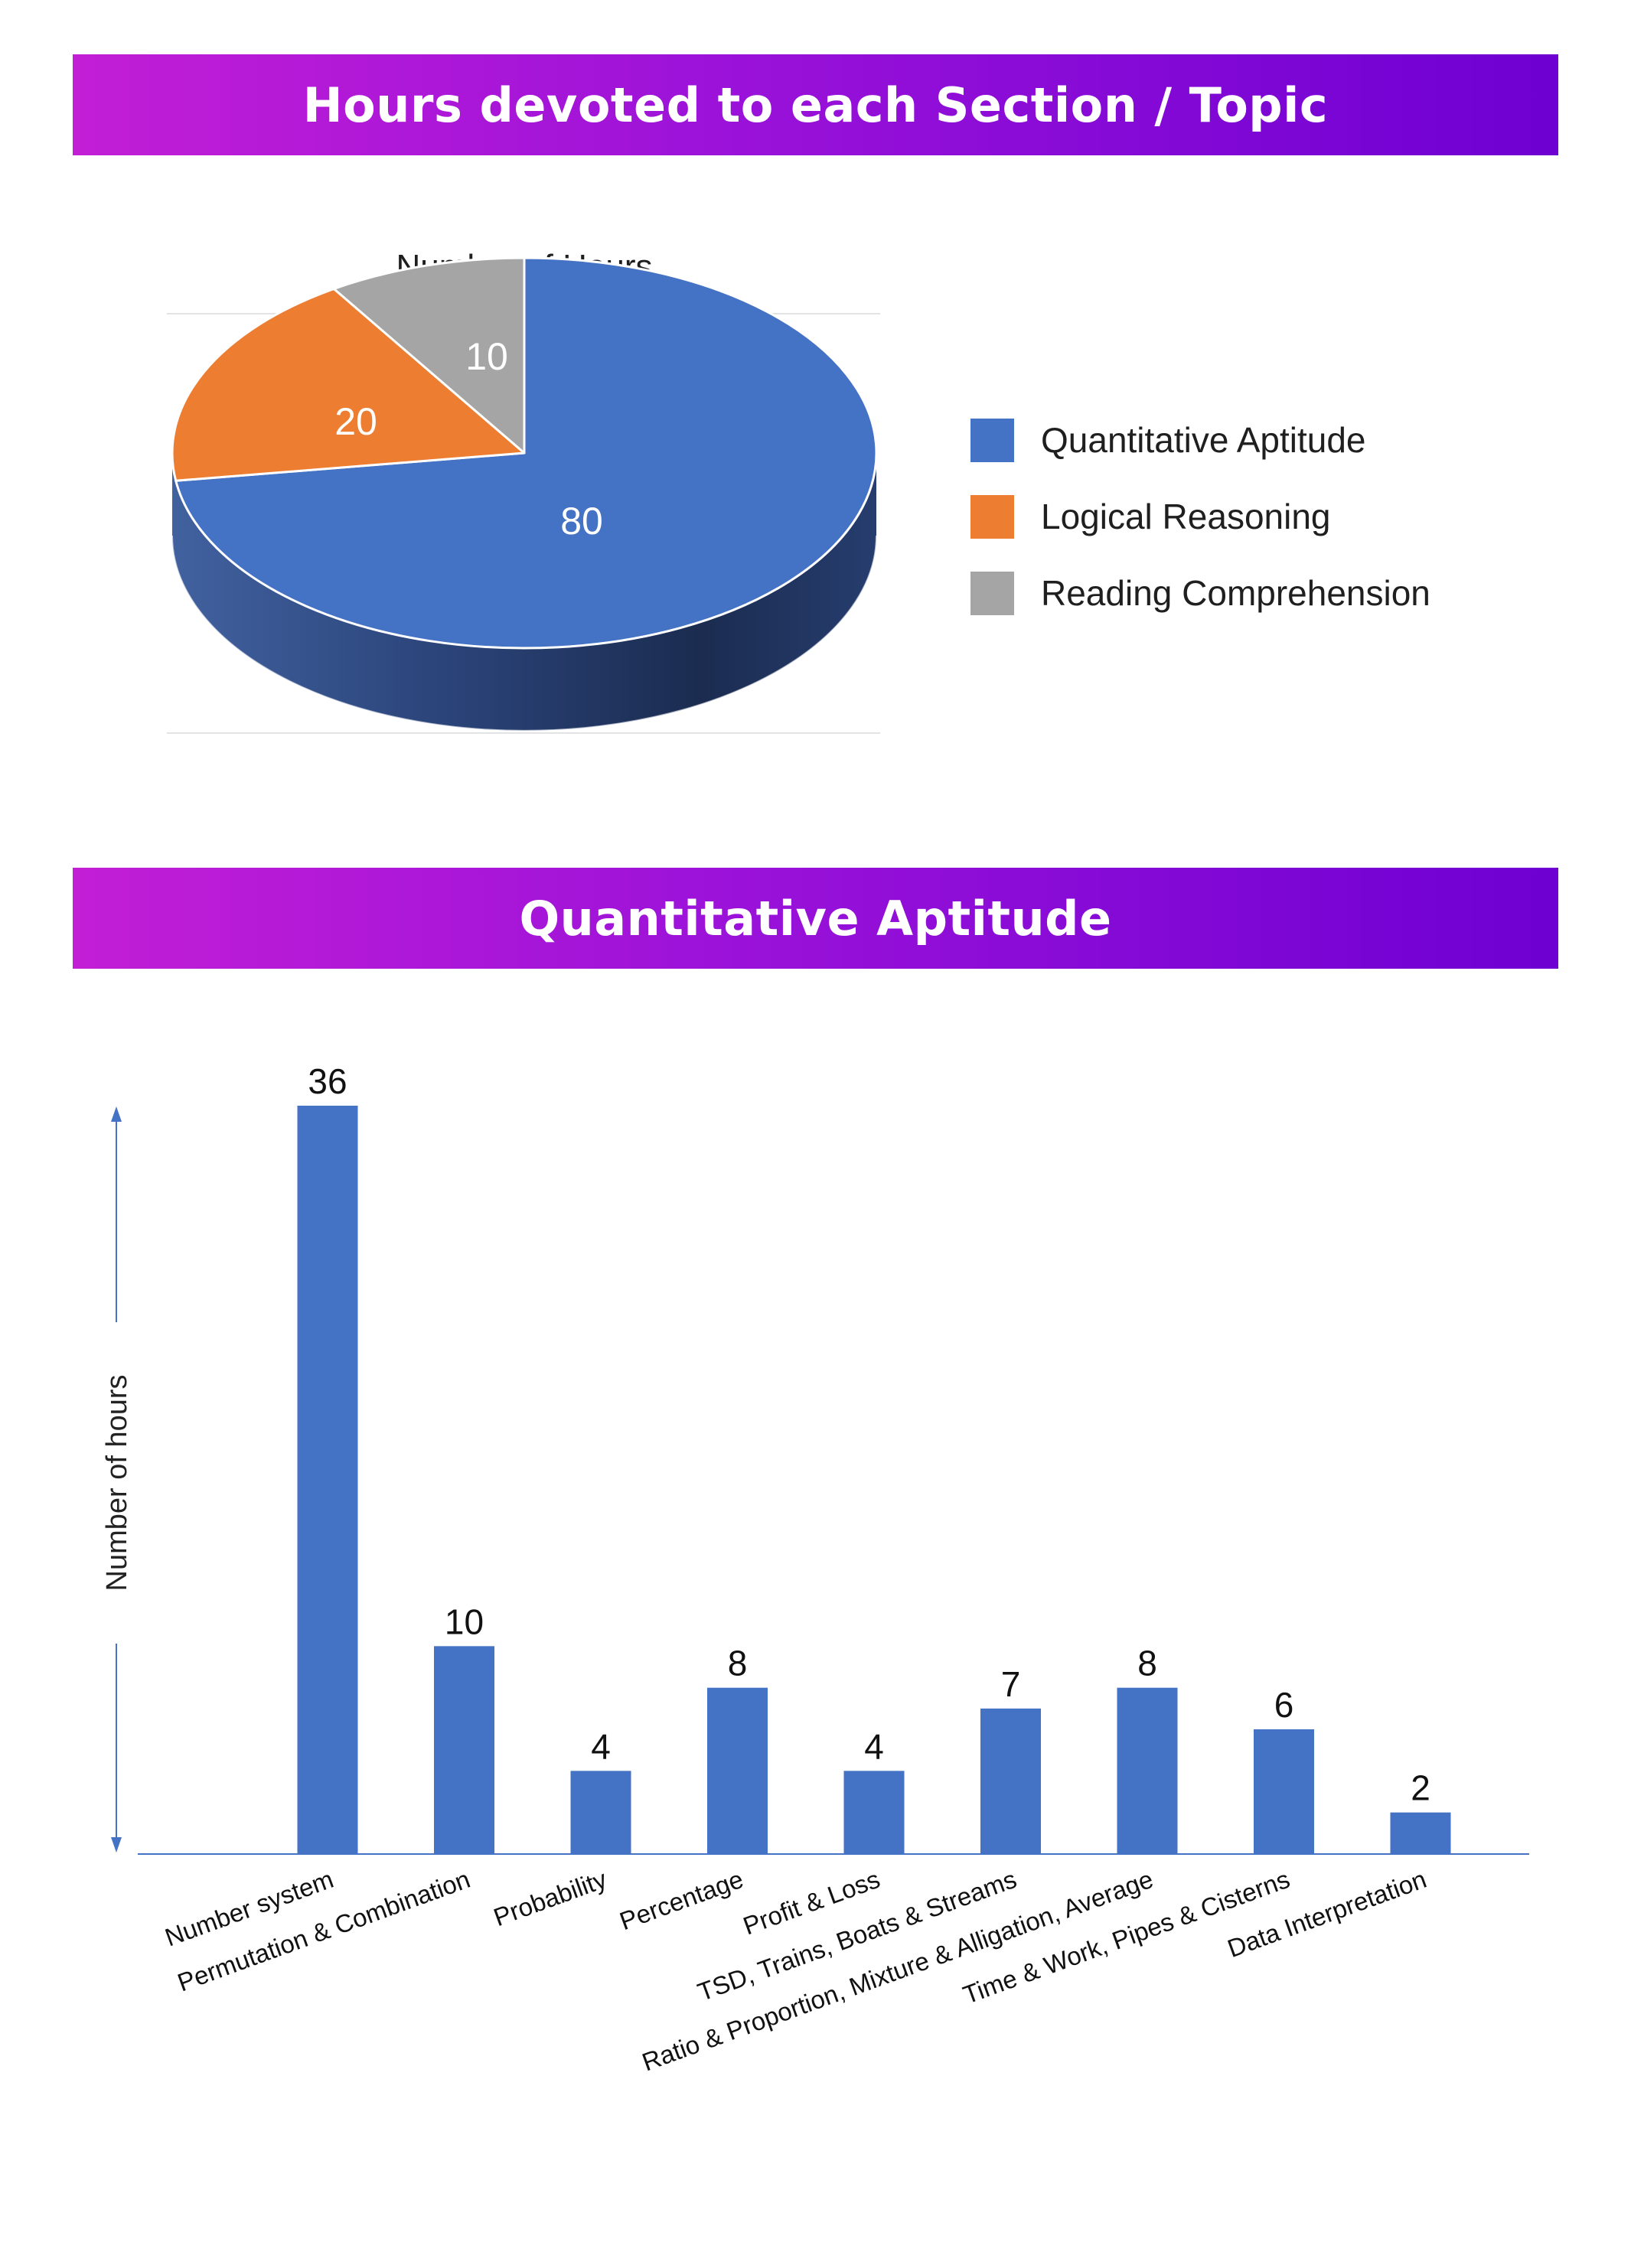 This screenshot has width=1631, height=2268. What do you see at coordinates (468, 439) in the screenshot?
I see `pie-data-labels: 80 20 10` at bounding box center [468, 439].